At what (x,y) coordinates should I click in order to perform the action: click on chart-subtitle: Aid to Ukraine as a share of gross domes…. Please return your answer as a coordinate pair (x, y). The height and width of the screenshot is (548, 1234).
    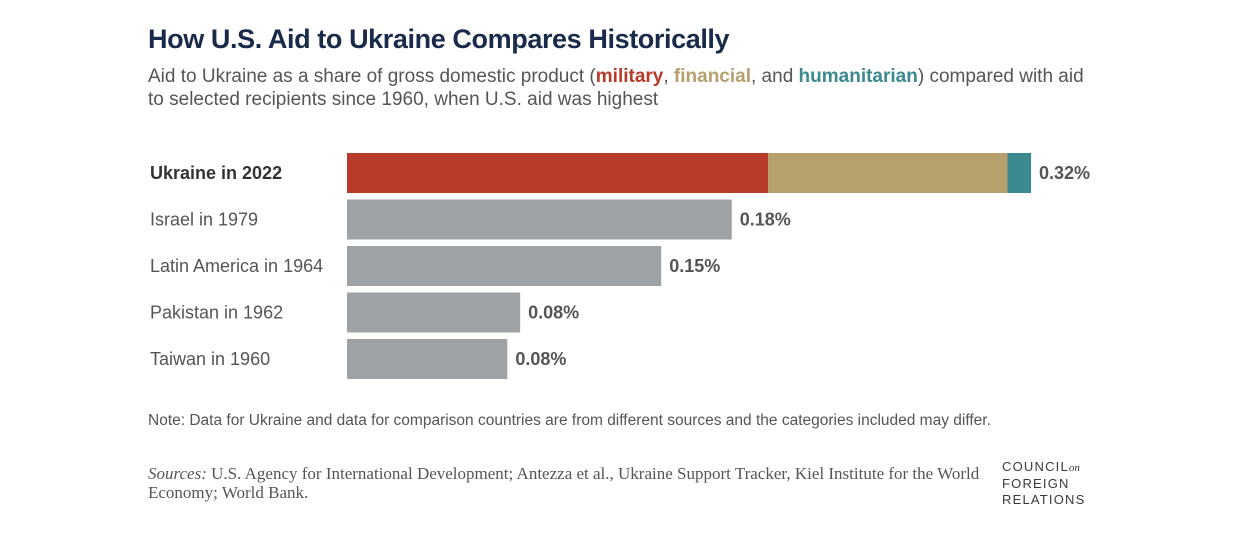
    Looking at the image, I should click on (618, 88).